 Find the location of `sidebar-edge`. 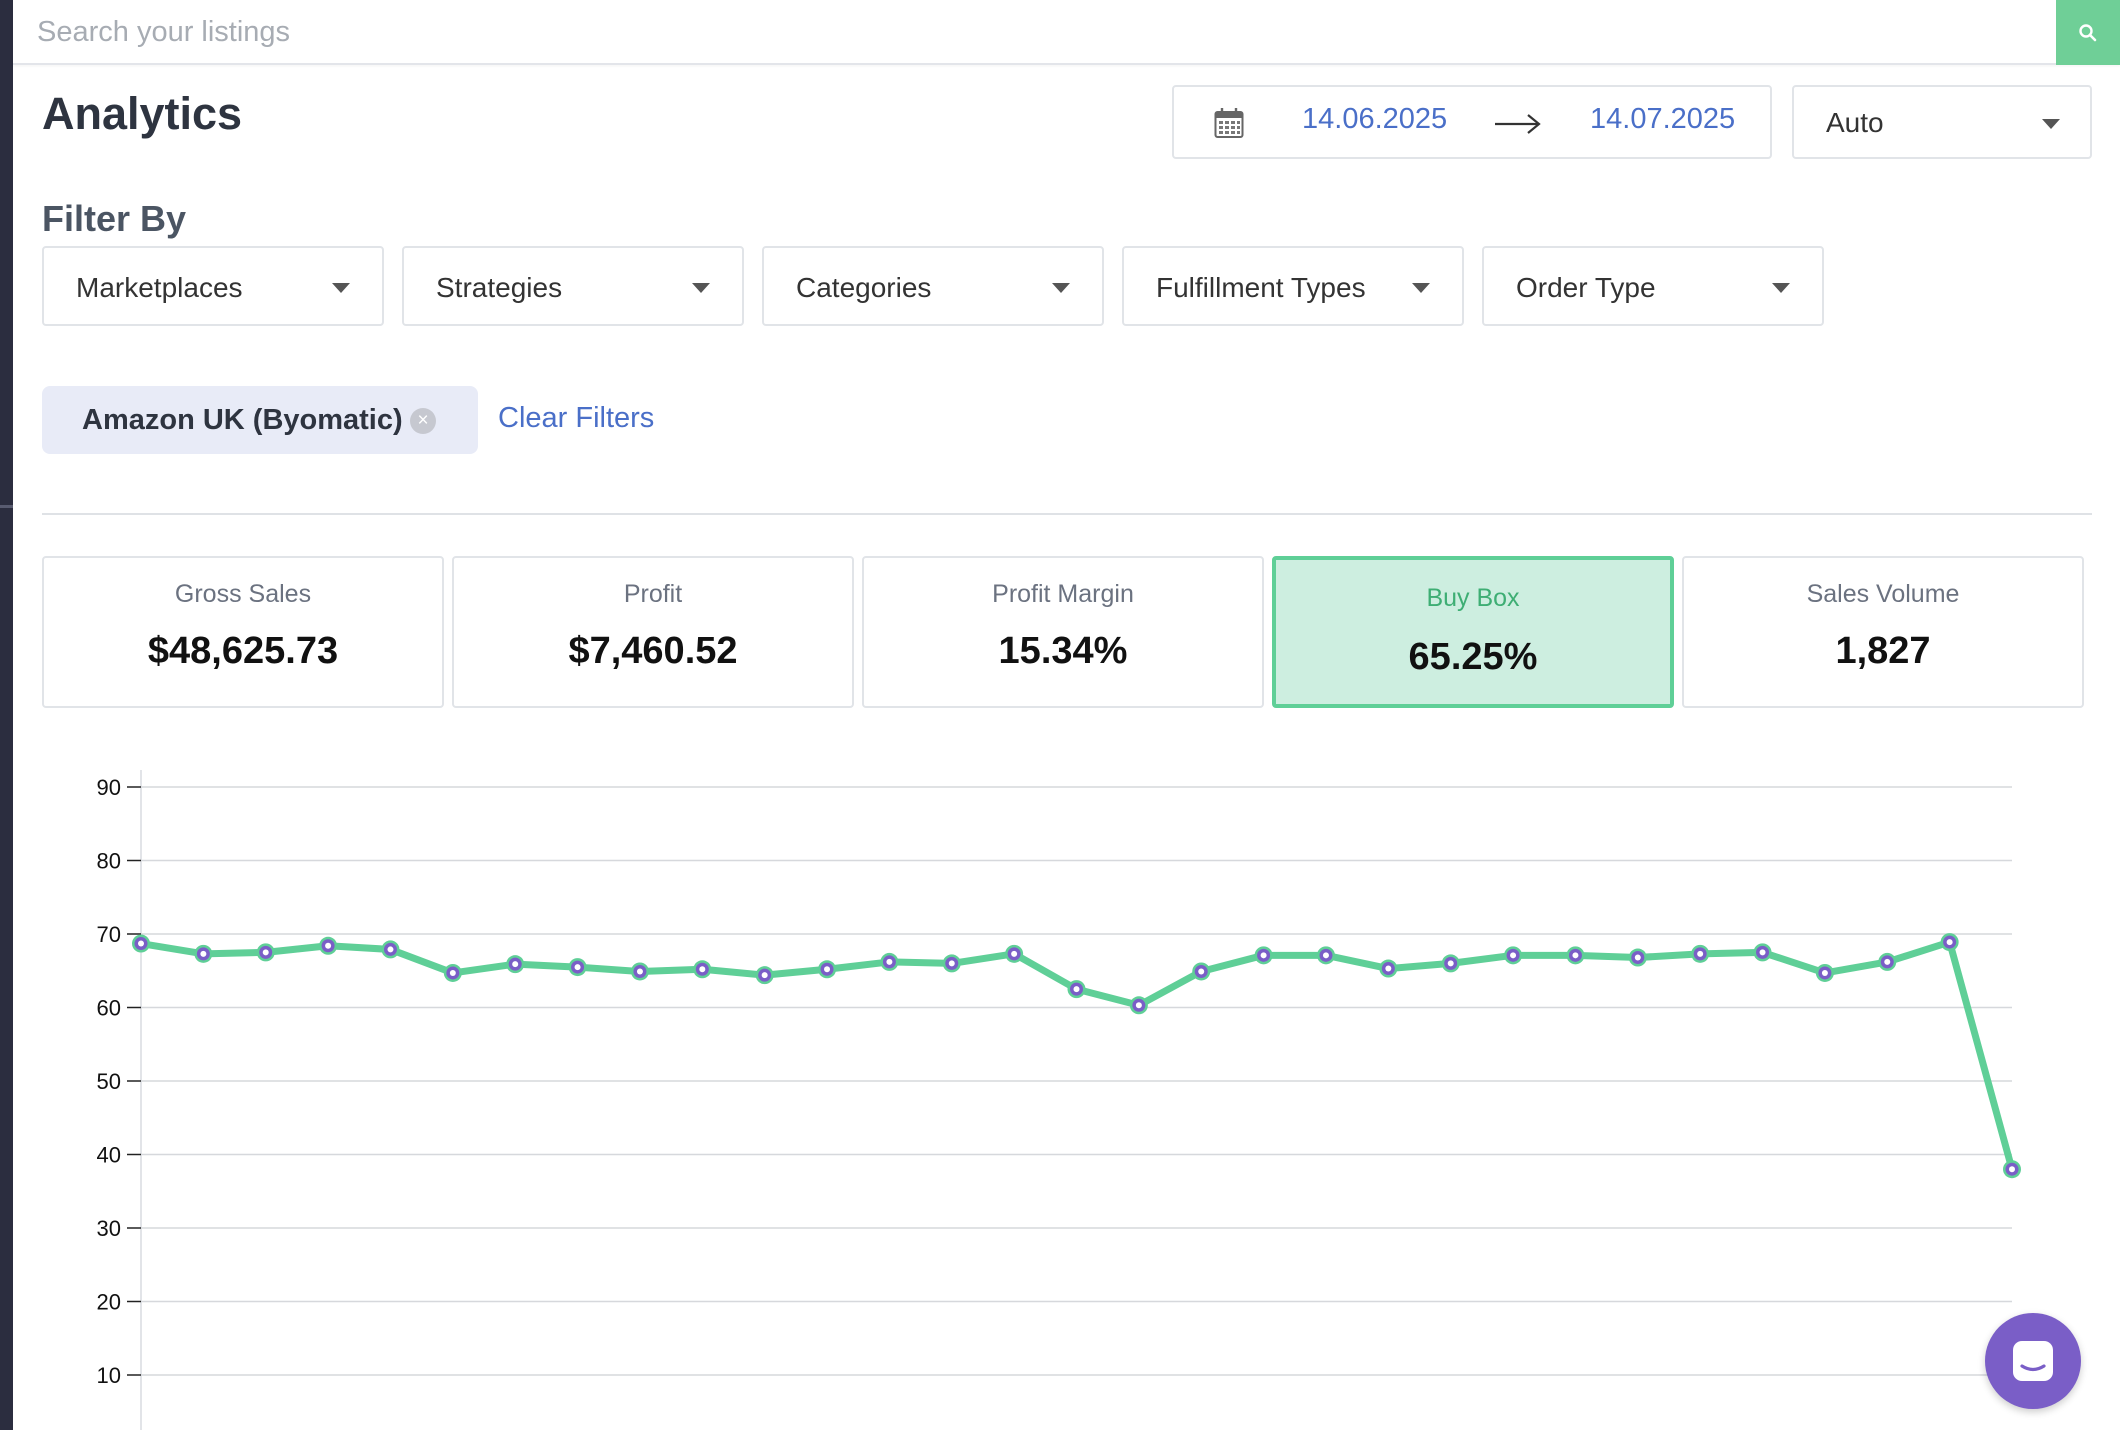

sidebar-edge is located at coordinates (6, 715).